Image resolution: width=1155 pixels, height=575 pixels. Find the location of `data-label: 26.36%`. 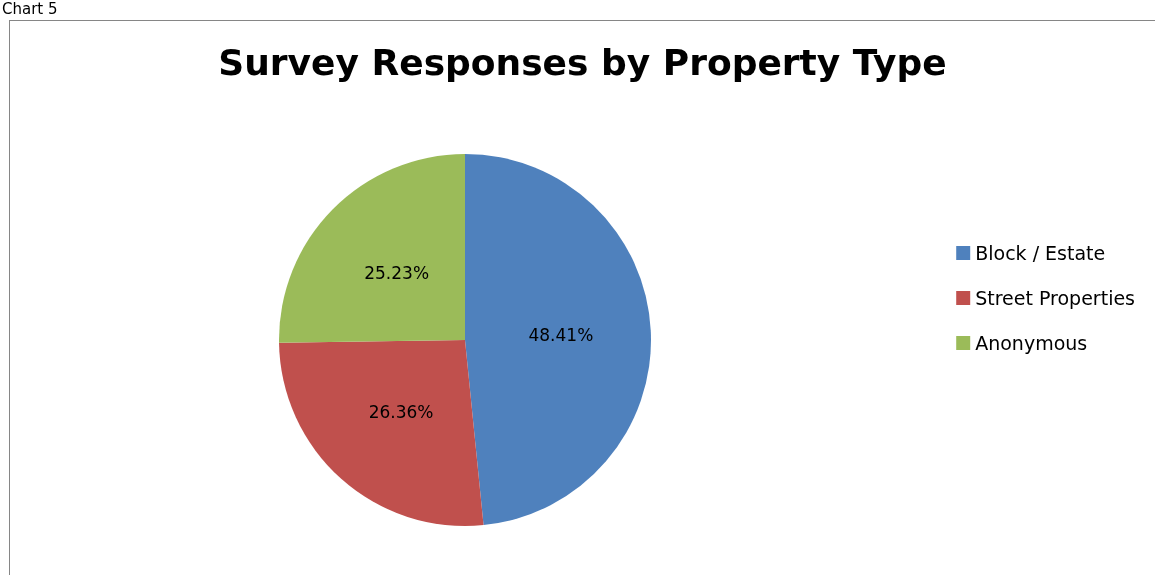

data-label: 26.36% is located at coordinates (401, 411).